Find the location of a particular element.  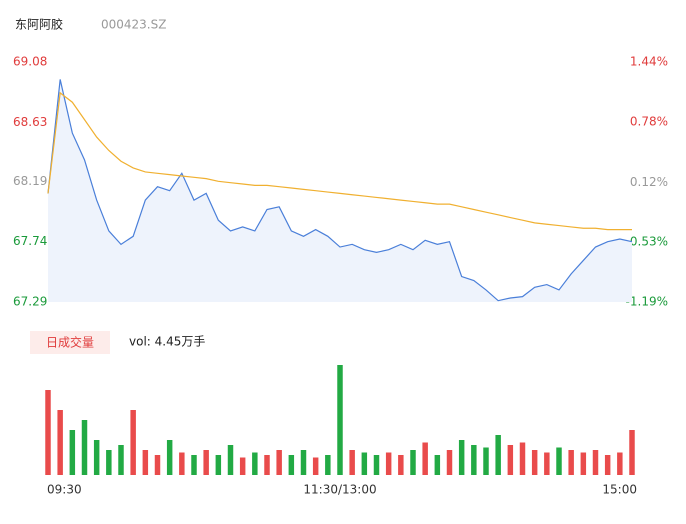

stock-name: 东阿阿胶 is located at coordinates (39, 24).